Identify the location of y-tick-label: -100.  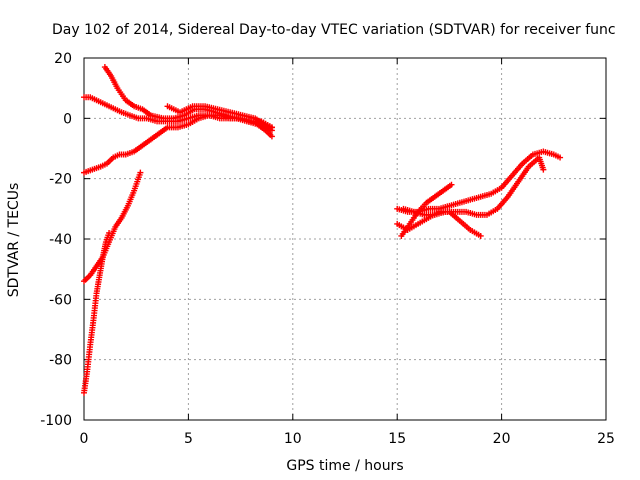
(56, 421).